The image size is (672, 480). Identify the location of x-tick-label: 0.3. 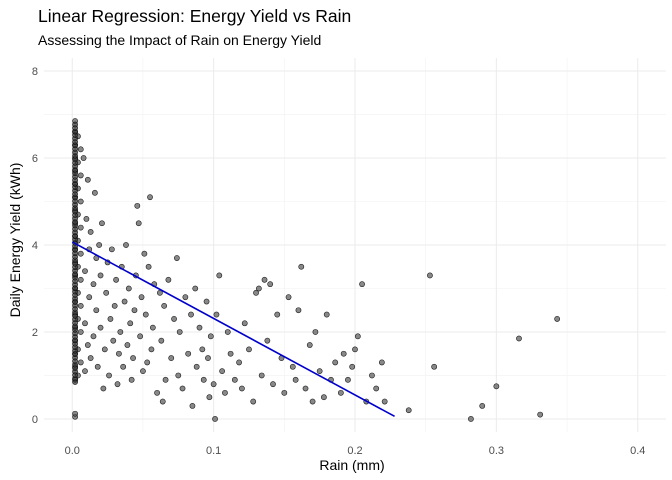
(496, 451).